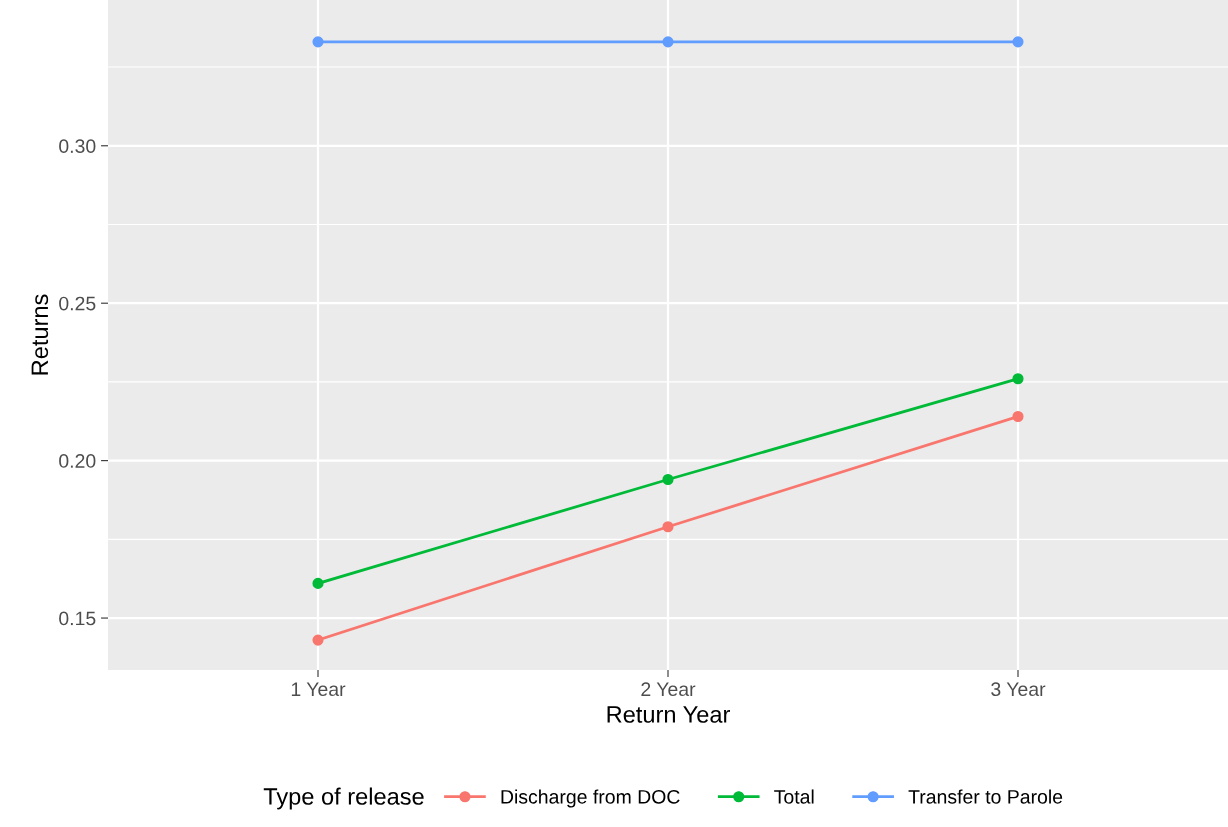  I want to click on legend-label: Total, so click(794, 796).